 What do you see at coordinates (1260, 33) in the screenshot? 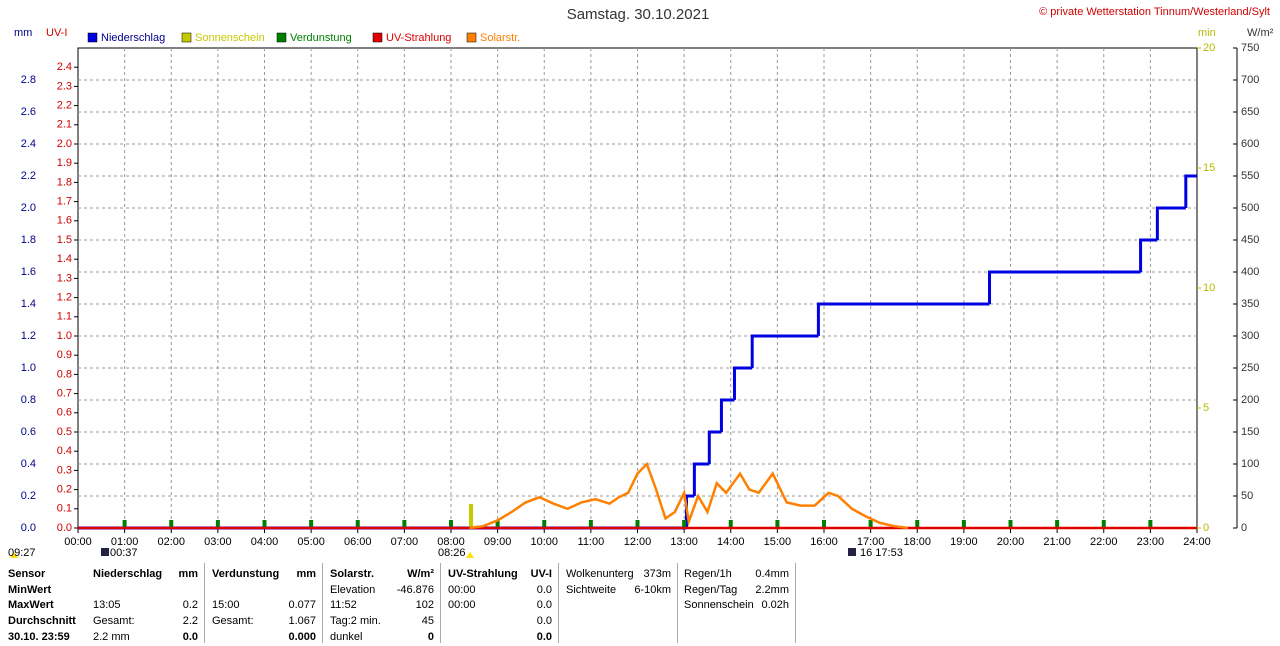
I see `w-axis-label: W/m²` at bounding box center [1260, 33].